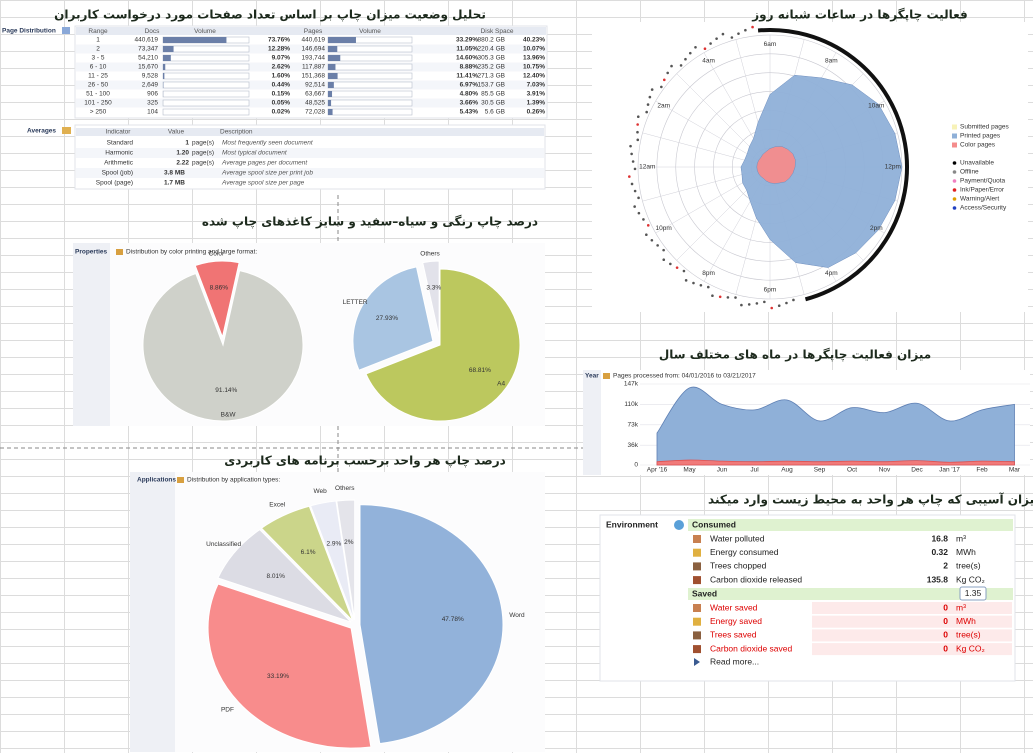 The image size is (1033, 753). Describe the element at coordinates (876, 105) in the screenshot. I see `hour-label: 10am` at that location.